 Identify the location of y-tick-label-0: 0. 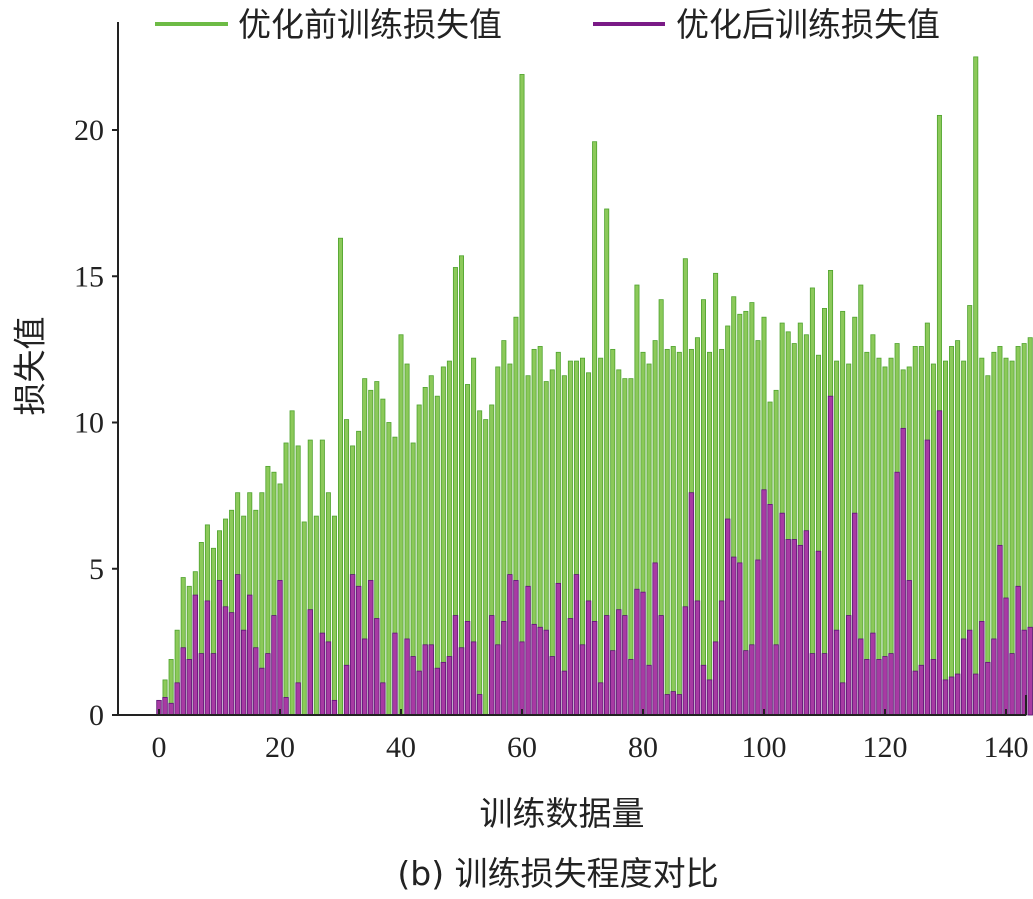
(96, 715).